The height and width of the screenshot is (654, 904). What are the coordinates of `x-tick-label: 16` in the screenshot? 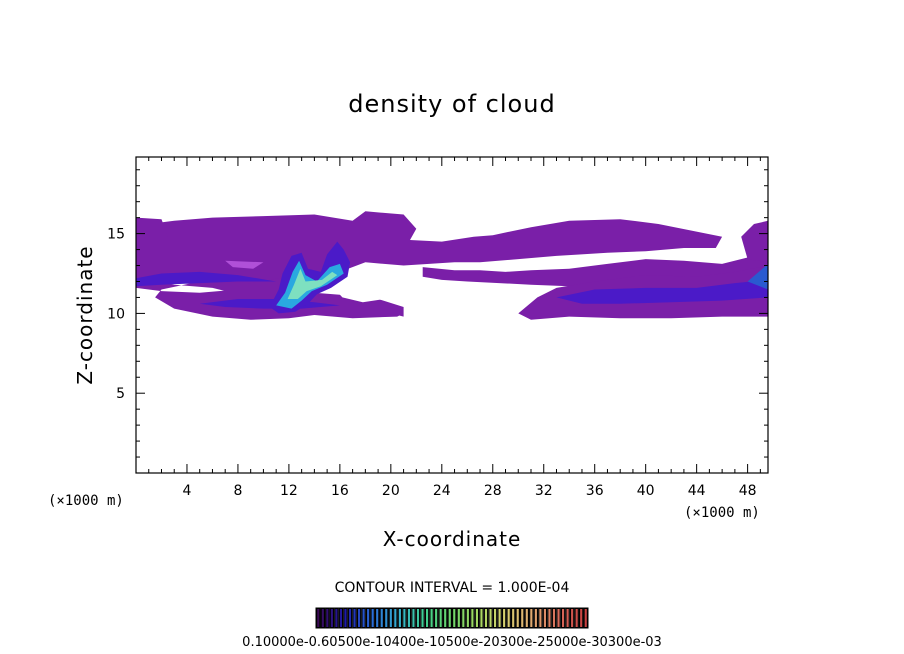 It's located at (340, 491).